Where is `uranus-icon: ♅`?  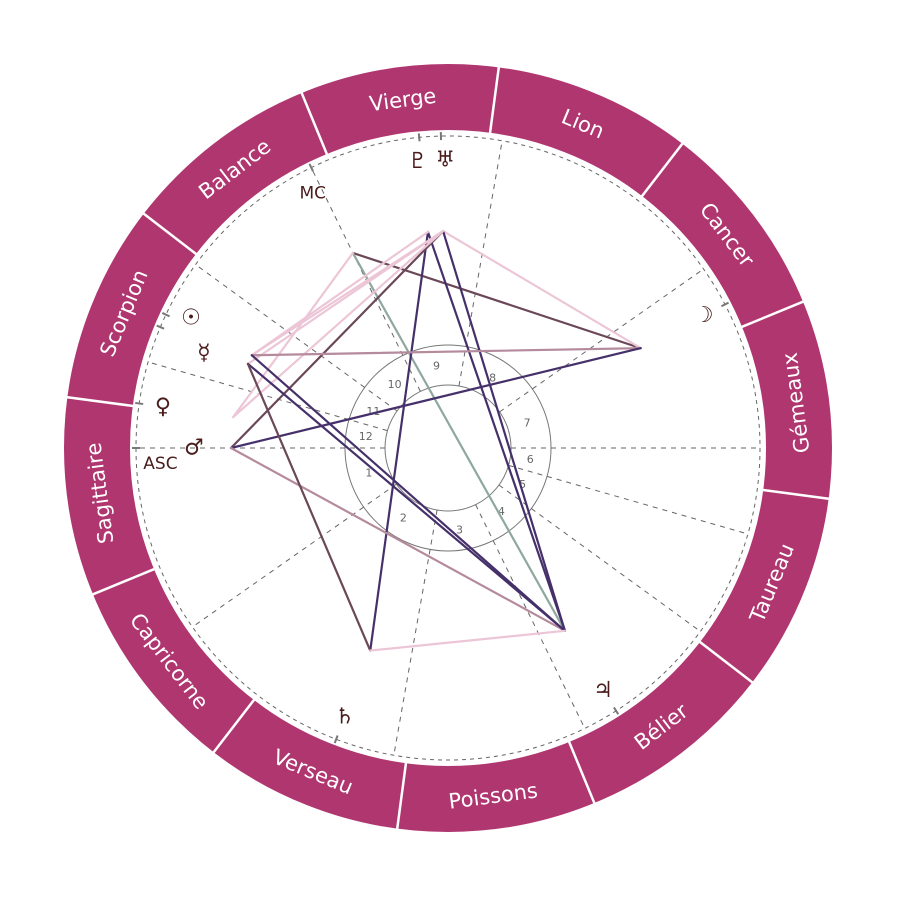
uranus-icon: ♅ is located at coordinates (445, 160).